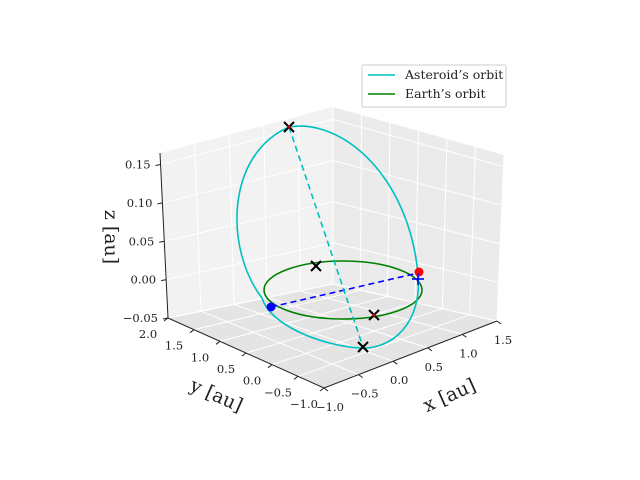 Image resolution: width=640 pixels, height=480 pixels. Describe the element at coordinates (445, 93) in the screenshot. I see `legend-label-earth: Earth’s orbit` at that location.